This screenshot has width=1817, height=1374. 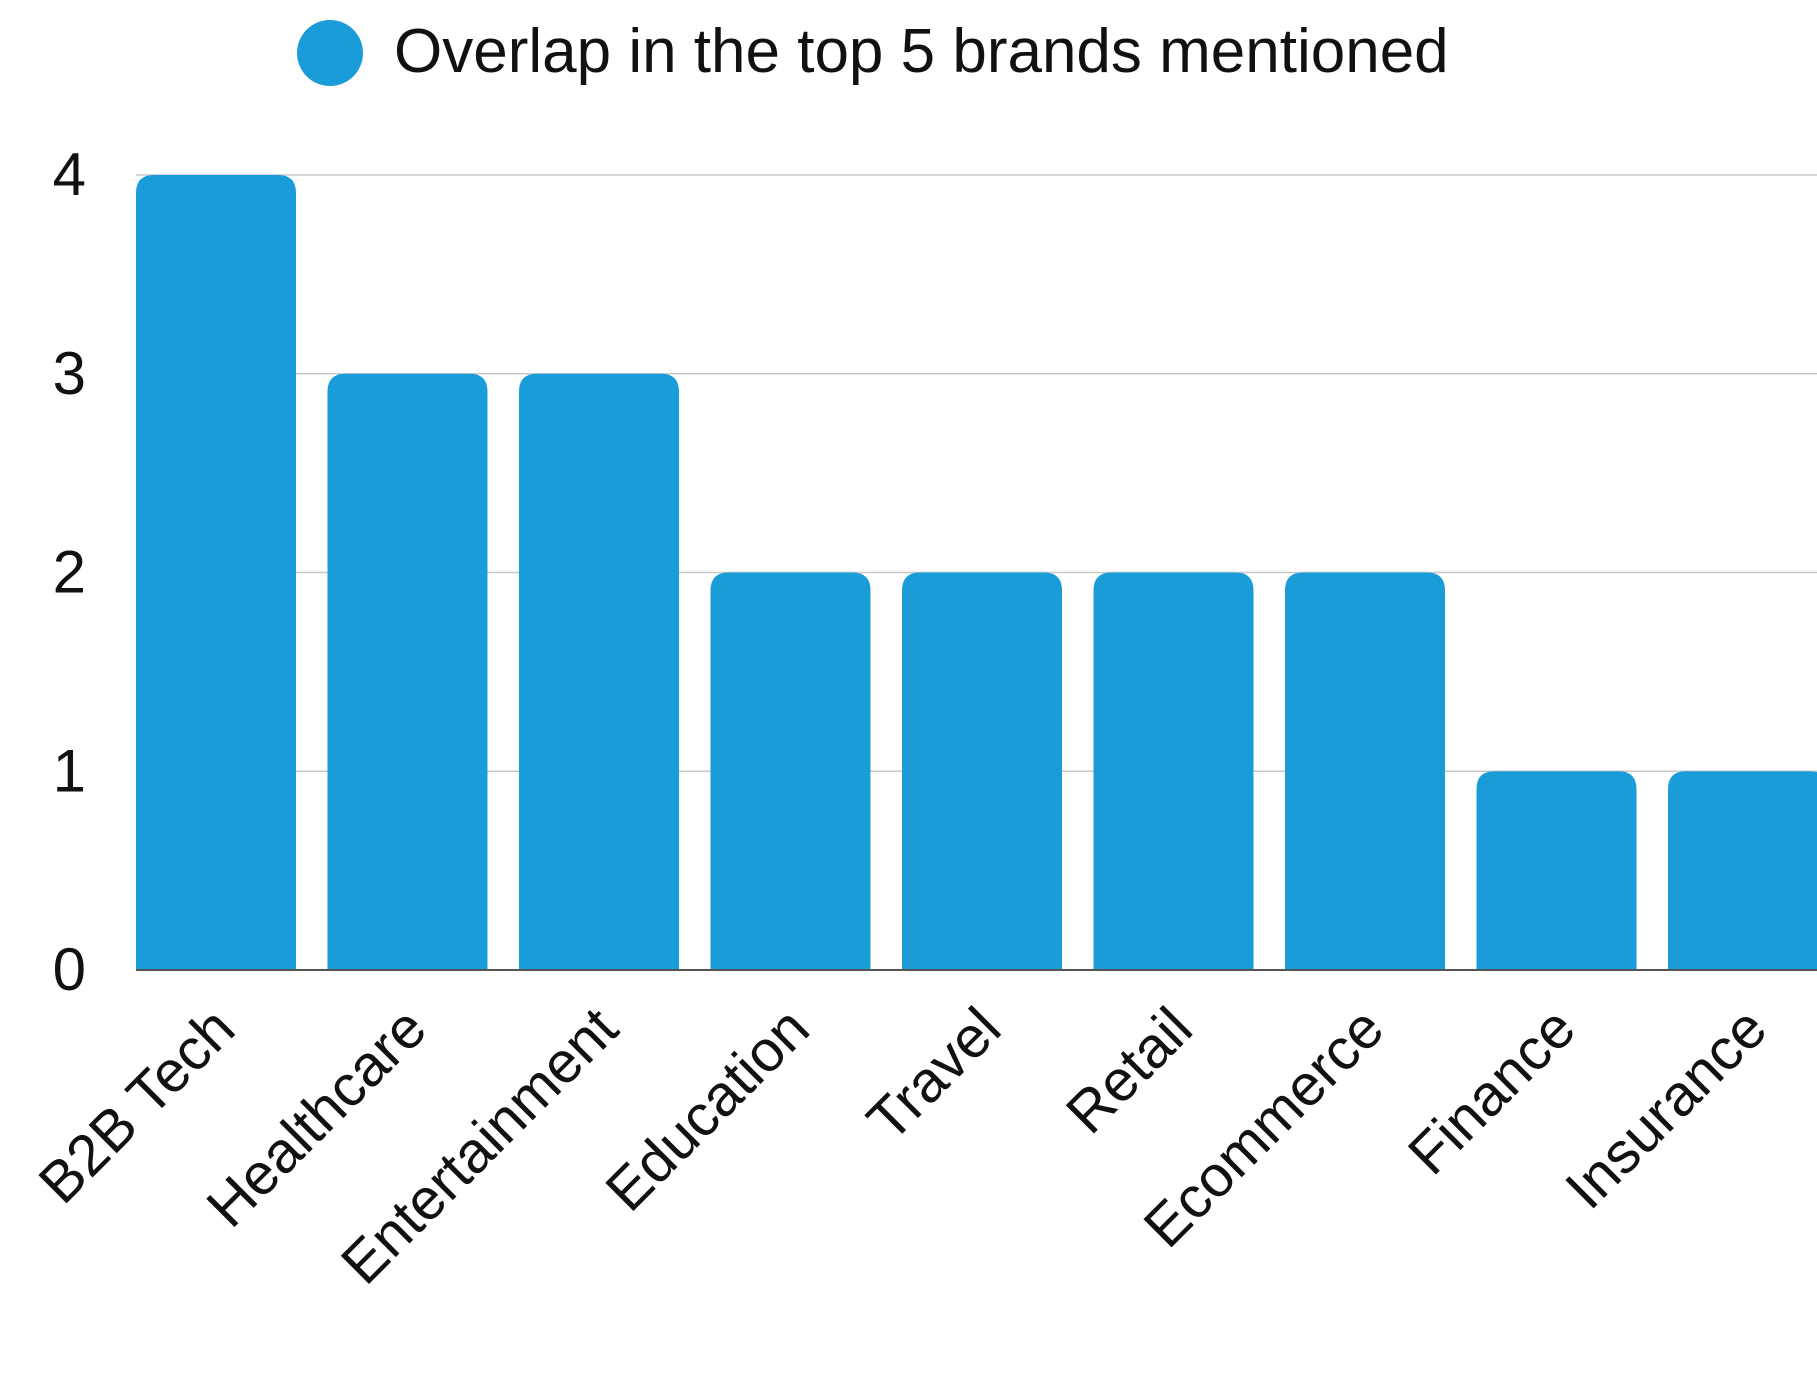 I want to click on legend-label: Overlap in the top 5 brands mentioned, so click(x=921, y=51).